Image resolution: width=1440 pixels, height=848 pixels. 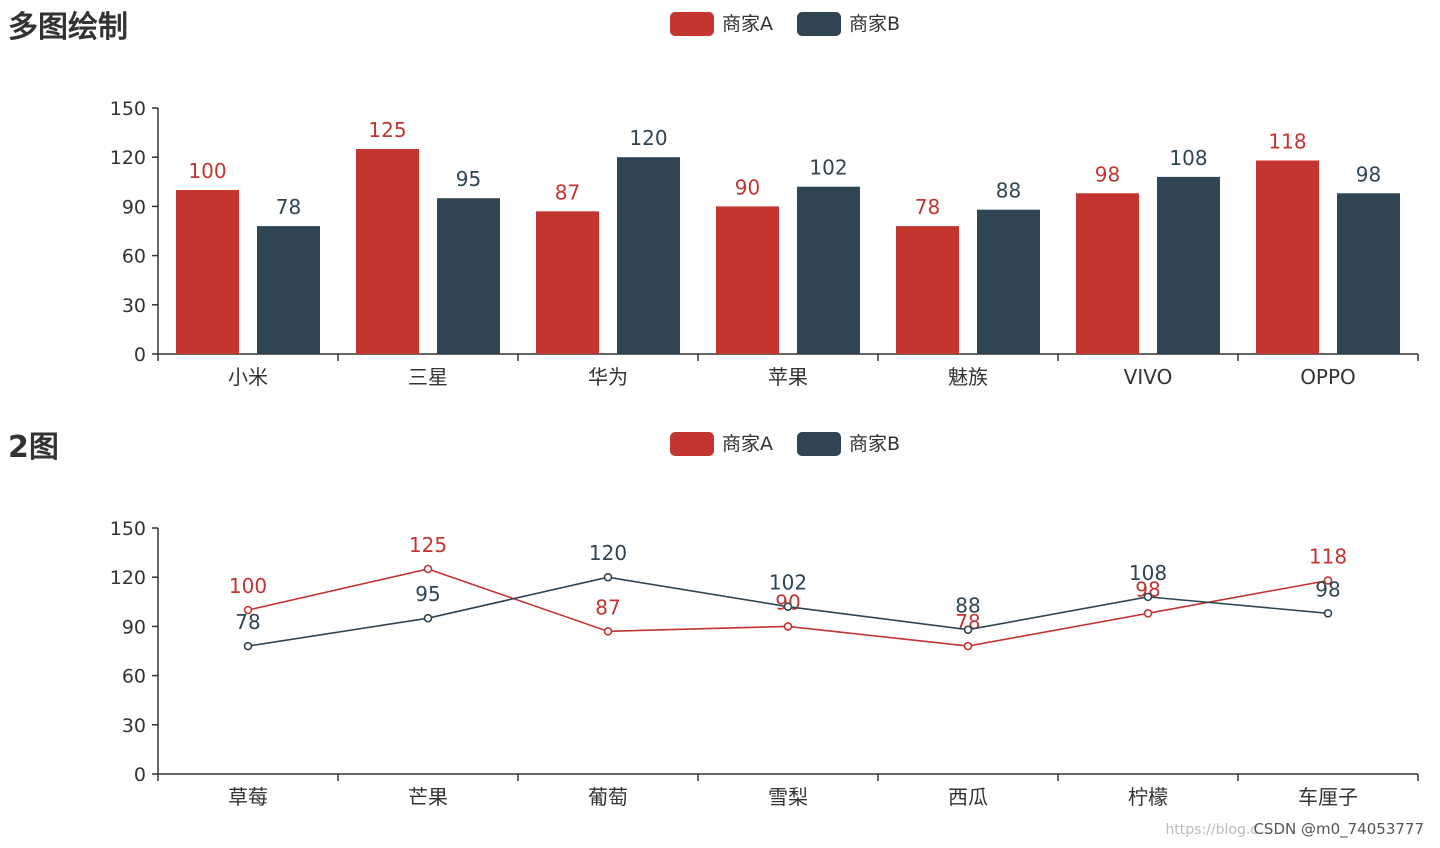 What do you see at coordinates (785, 444) in the screenshot?
I see `chart2-legend: 商家A 商家B` at bounding box center [785, 444].